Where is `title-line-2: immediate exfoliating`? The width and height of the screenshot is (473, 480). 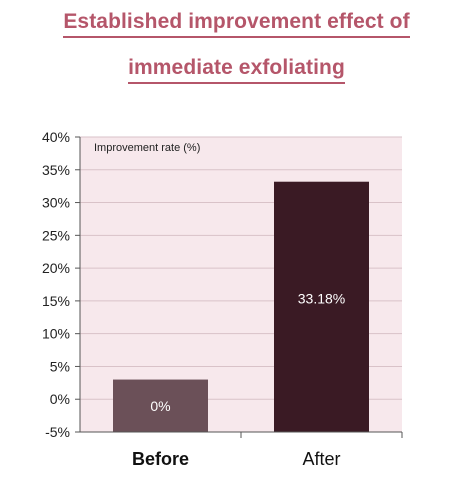
title-line-2: immediate exfoliating is located at coordinates (236, 70).